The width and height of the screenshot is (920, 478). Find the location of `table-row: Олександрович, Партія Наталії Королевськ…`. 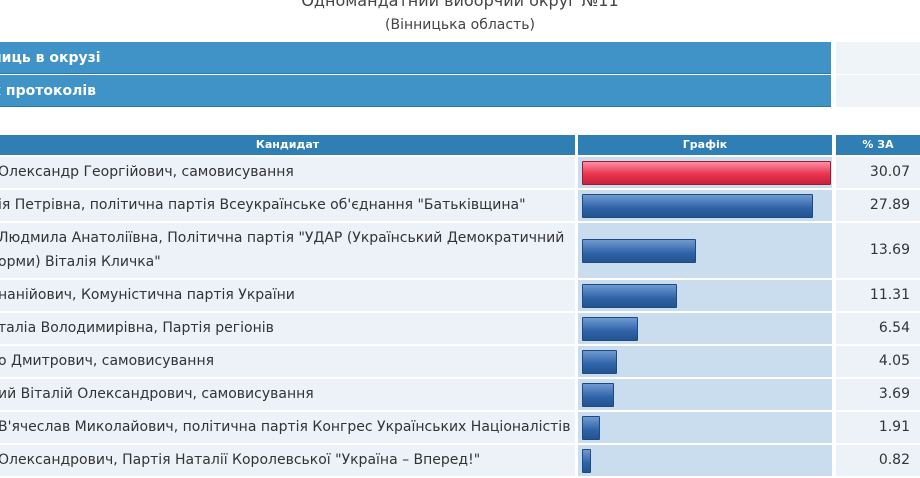

table-row: Олександрович, Партія Наталії Королевськ… is located at coordinates (460, 461).